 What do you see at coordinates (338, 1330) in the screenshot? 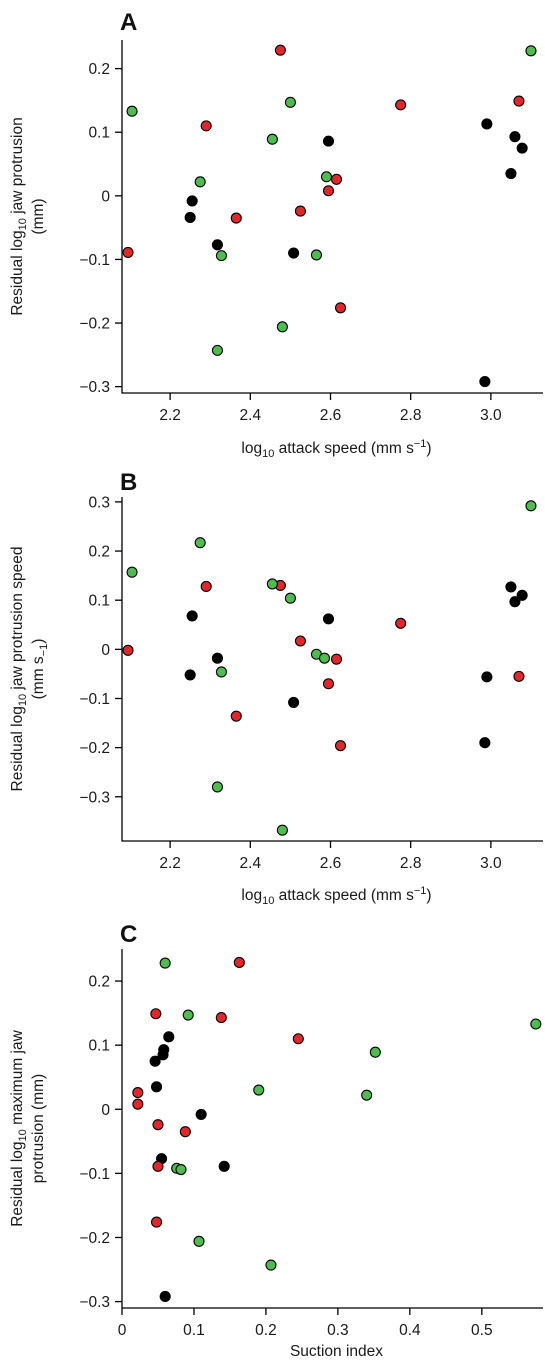
I see `x-tick-label: 0.3` at bounding box center [338, 1330].